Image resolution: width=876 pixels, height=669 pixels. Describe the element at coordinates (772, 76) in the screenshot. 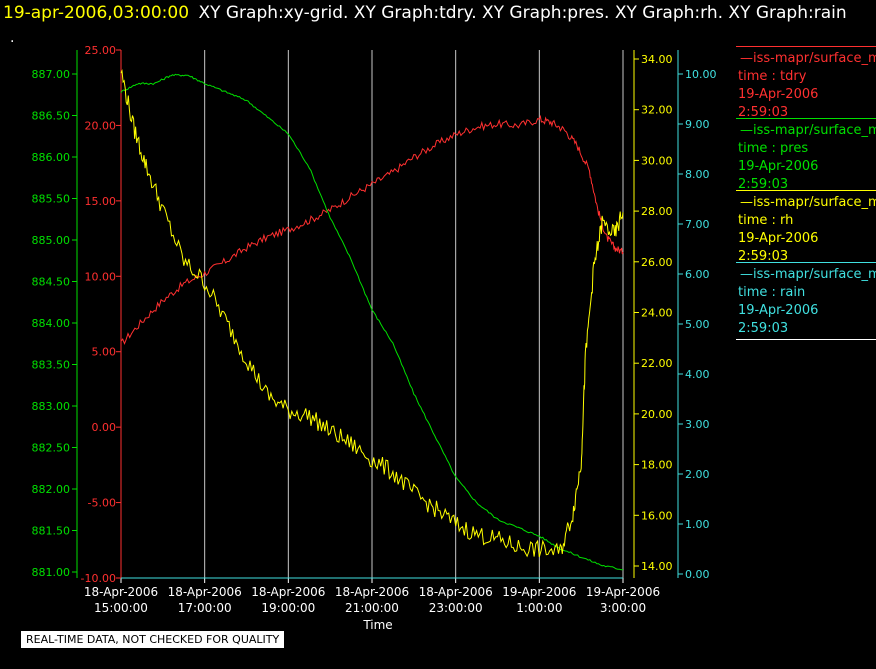

I see `legend-label: time : tdry` at that location.